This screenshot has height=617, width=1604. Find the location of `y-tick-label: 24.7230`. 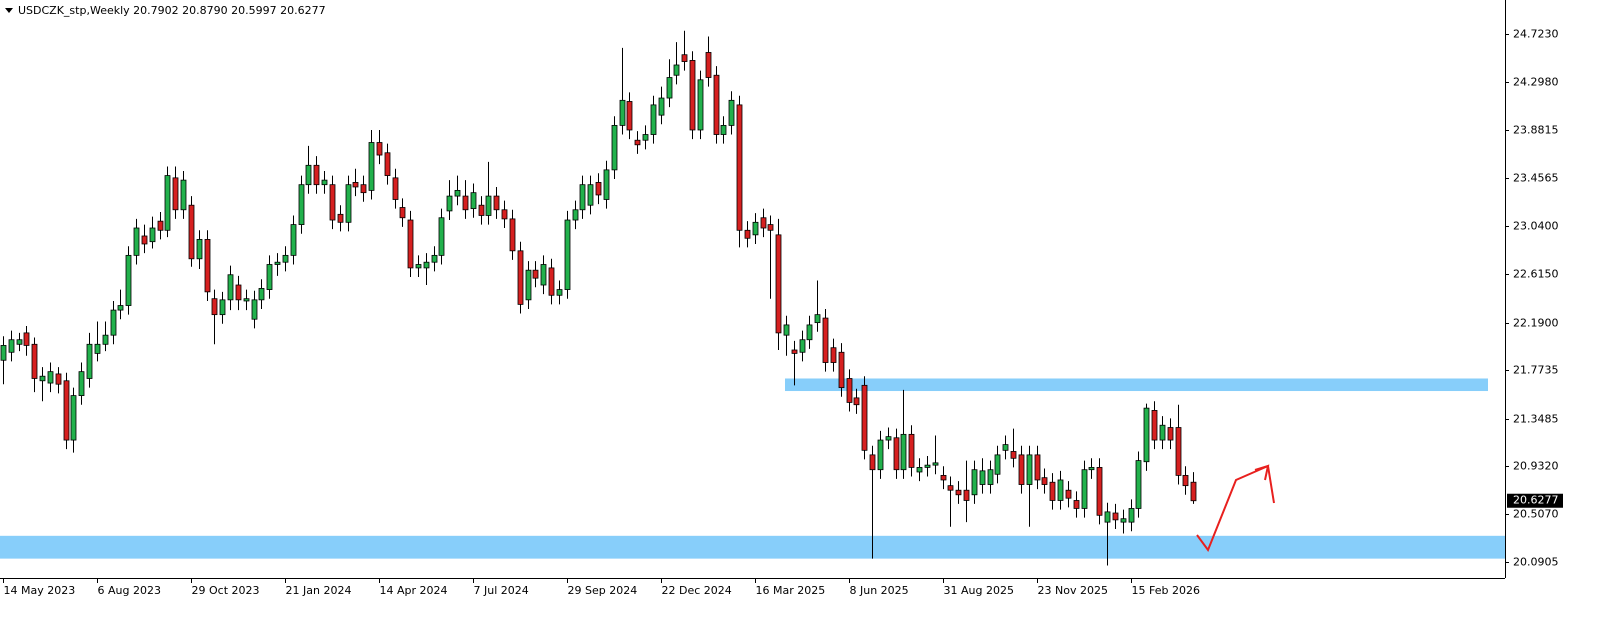

y-tick-label: 24.7230 is located at coordinates (1536, 34).